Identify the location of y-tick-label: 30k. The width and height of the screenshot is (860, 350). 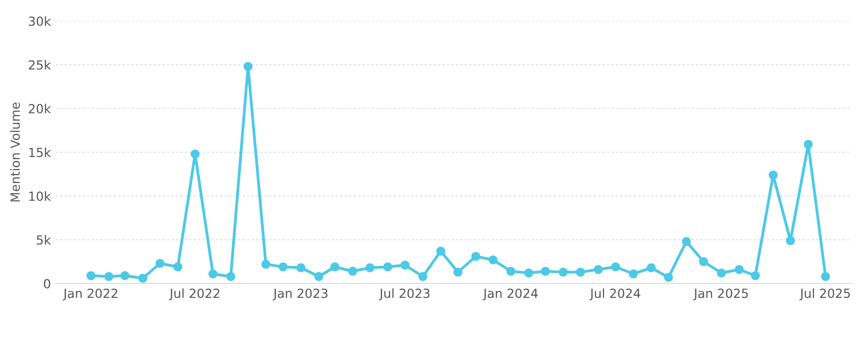
(40, 21).